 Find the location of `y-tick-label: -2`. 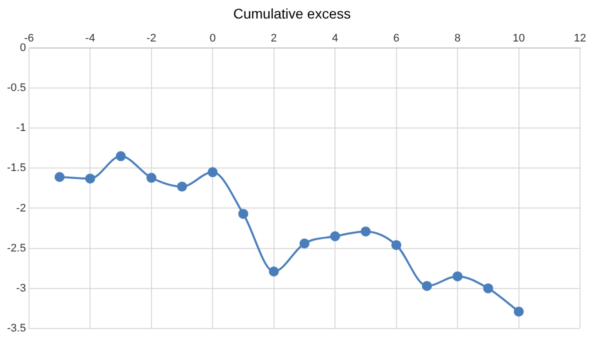

y-tick-label: -2 is located at coordinates (21, 208).